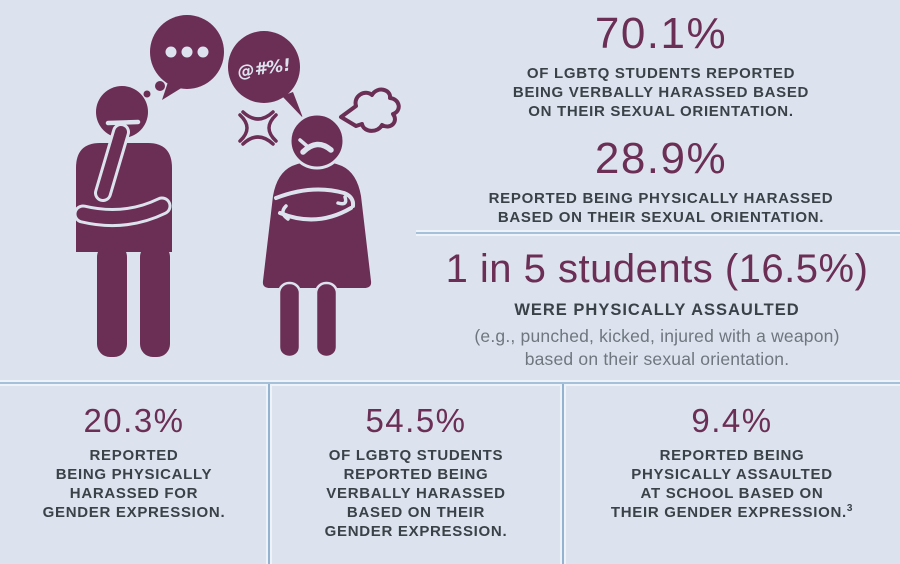 Image resolution: width=900 pixels, height=564 pixels. Describe the element at coordinates (134, 455) in the screenshot. I see `caption-line: REPORTED` at that location.